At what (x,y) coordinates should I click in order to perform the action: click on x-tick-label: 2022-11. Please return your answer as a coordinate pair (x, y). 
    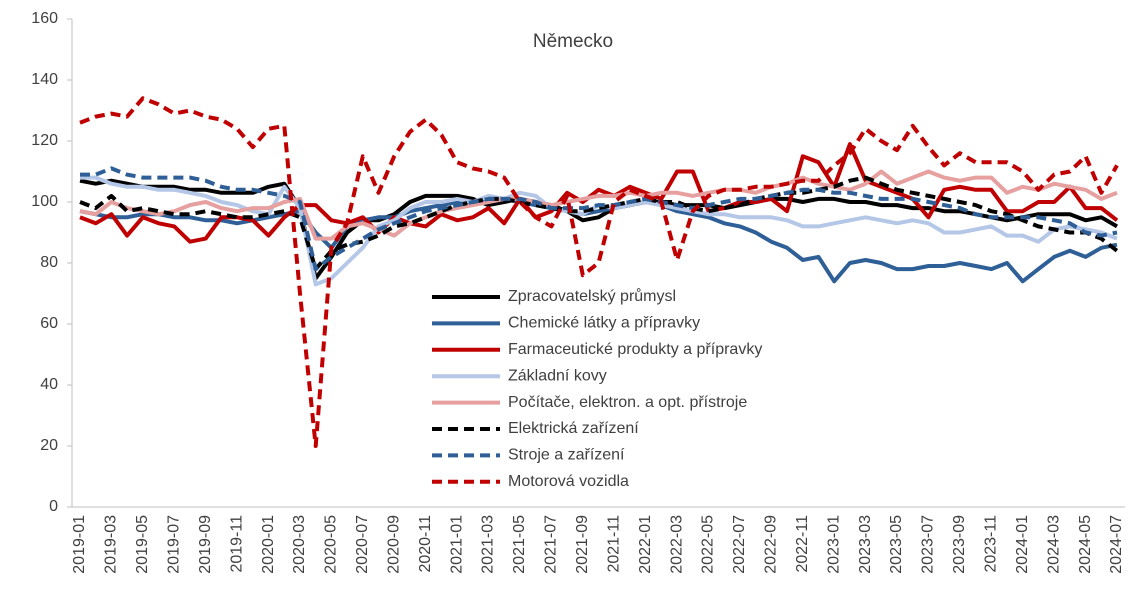
    Looking at the image, I should click on (802, 544).